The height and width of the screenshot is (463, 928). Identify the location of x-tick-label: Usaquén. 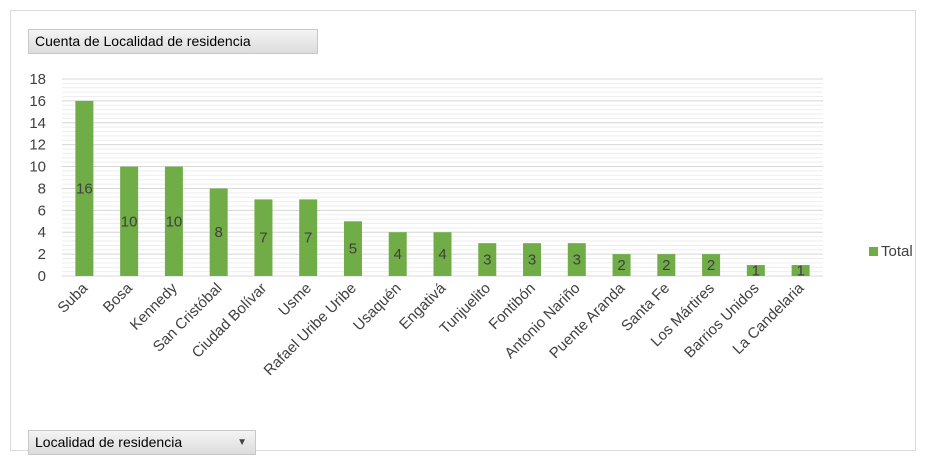
(377, 307).